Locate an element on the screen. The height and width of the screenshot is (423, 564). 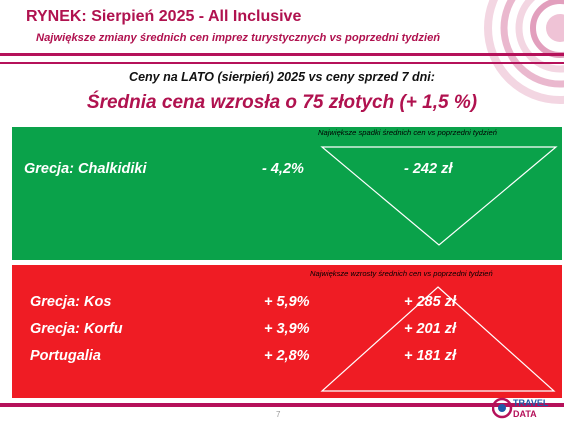
increase-row-amount: + 285 zł is located at coordinates (430, 302).